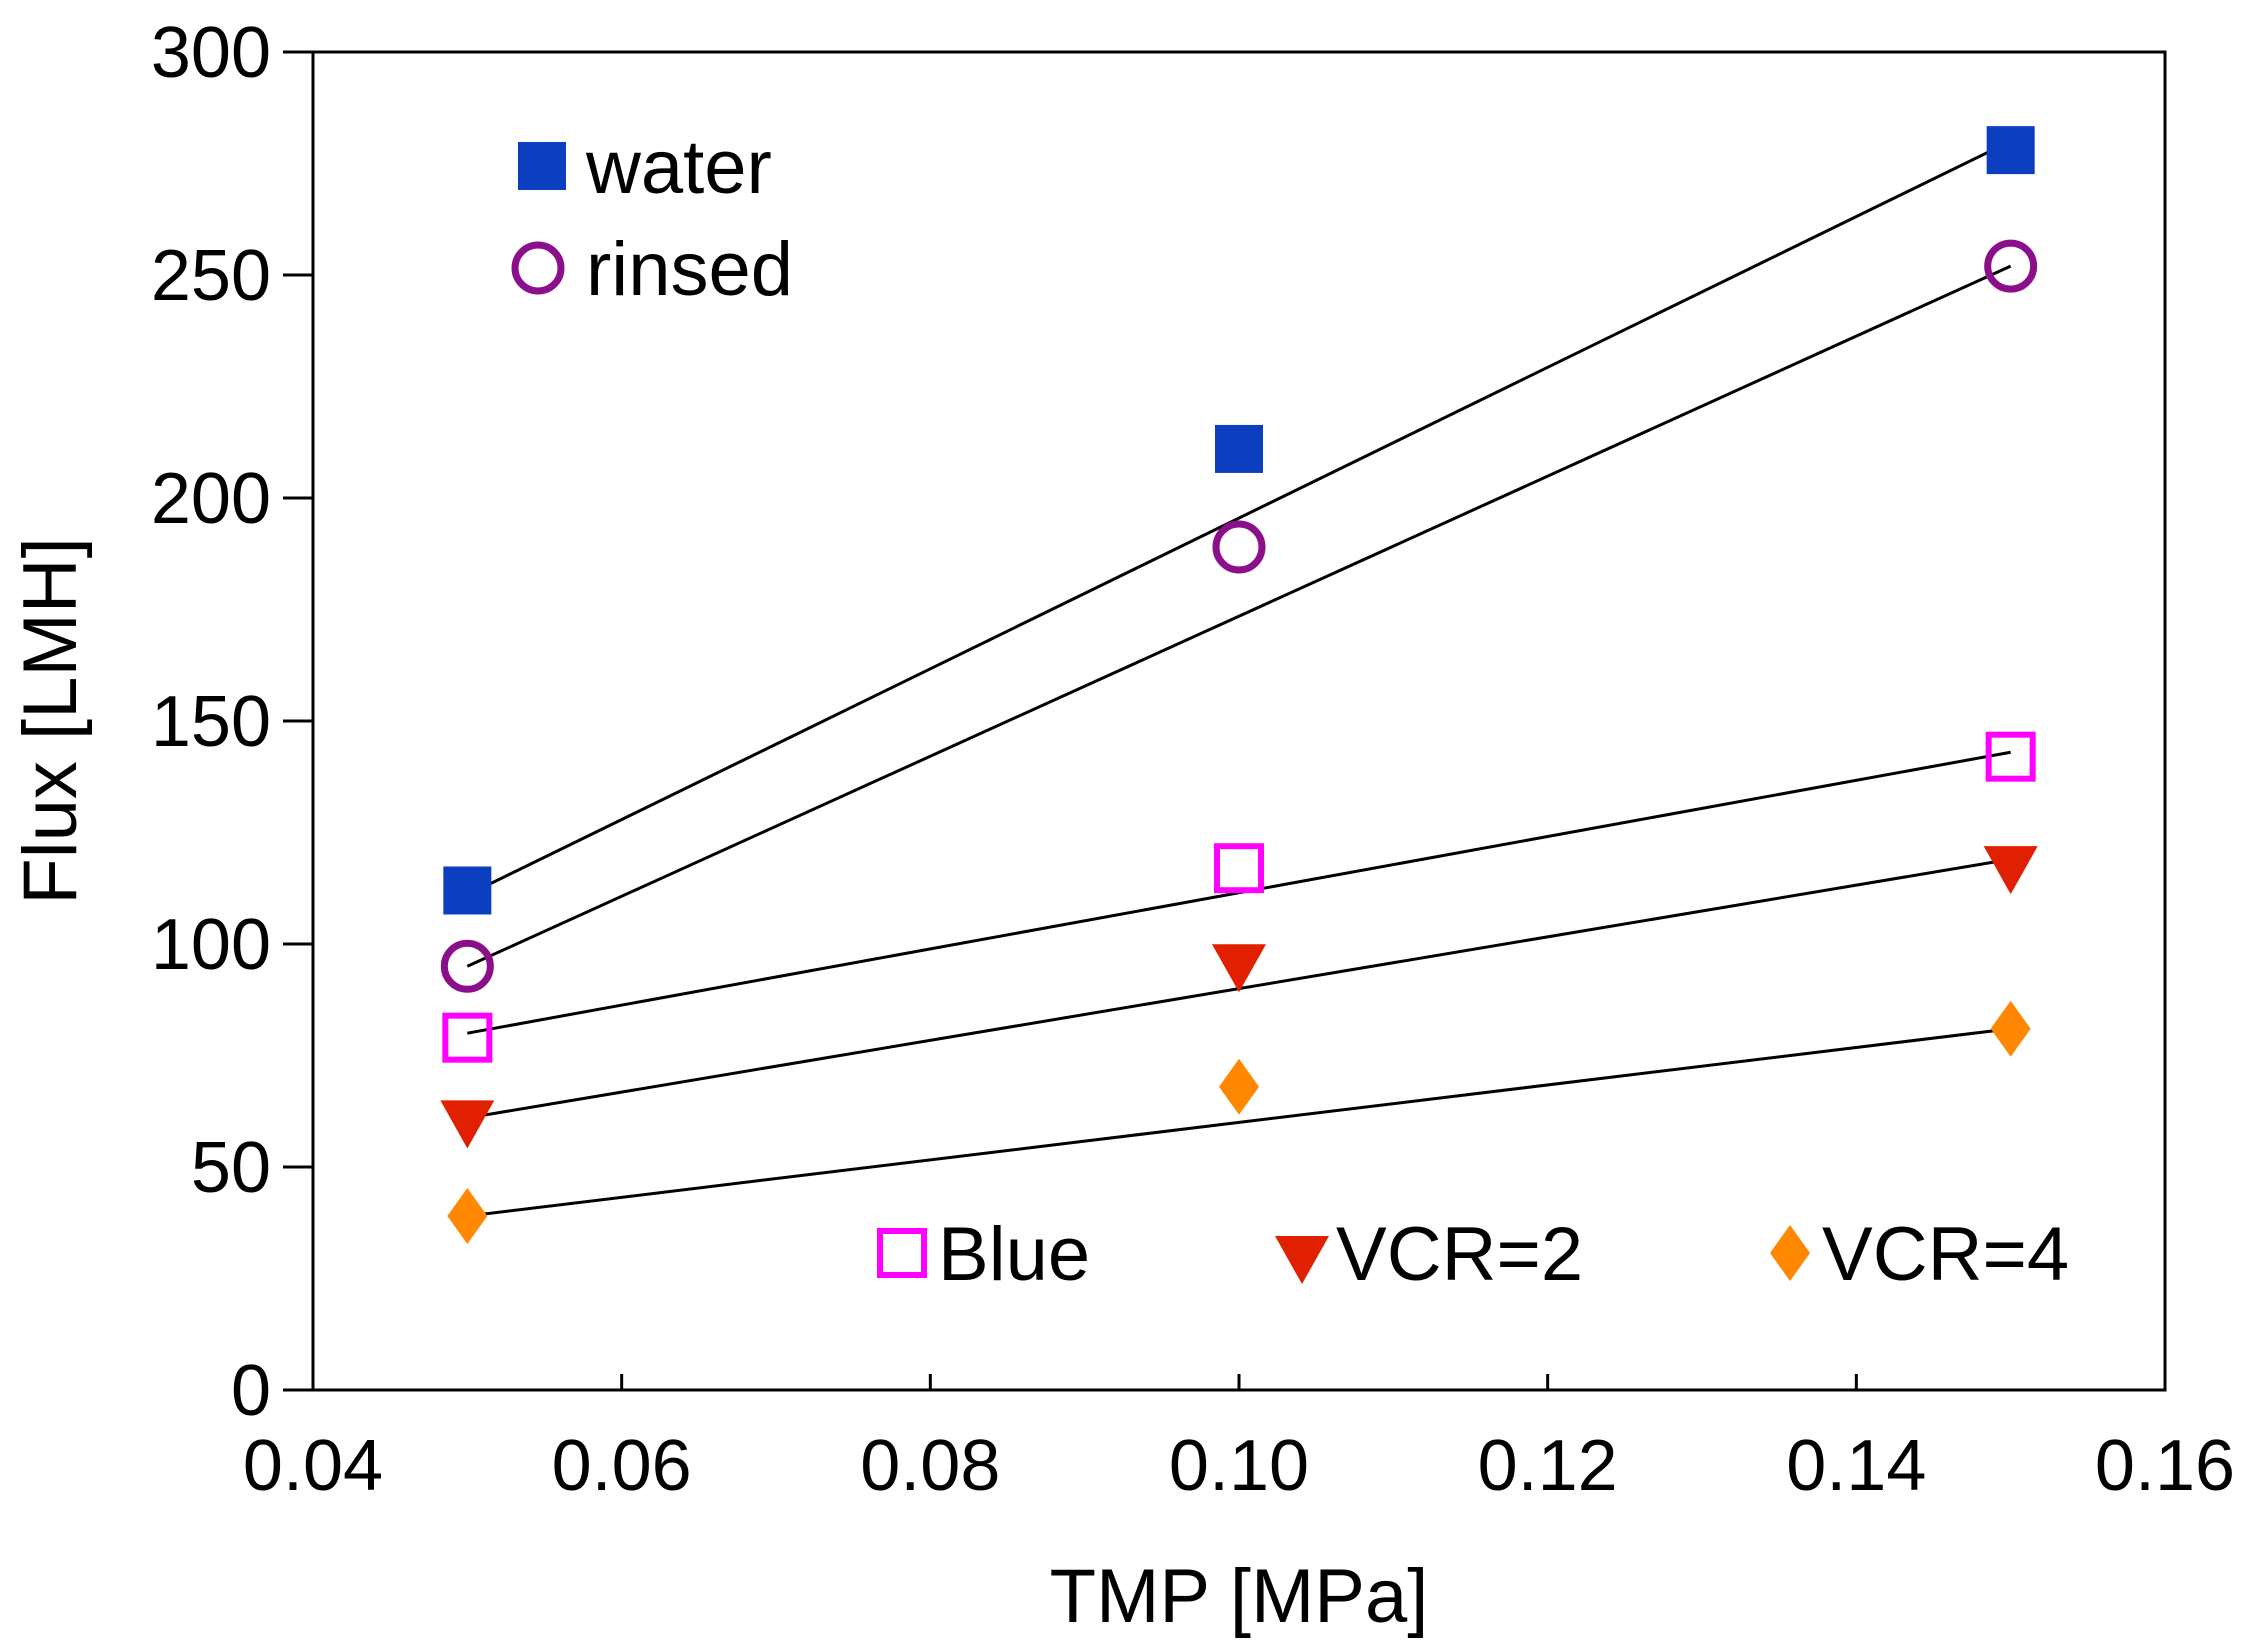  Describe the element at coordinates (211, 499) in the screenshot. I see `y-tick-label: 200` at that location.